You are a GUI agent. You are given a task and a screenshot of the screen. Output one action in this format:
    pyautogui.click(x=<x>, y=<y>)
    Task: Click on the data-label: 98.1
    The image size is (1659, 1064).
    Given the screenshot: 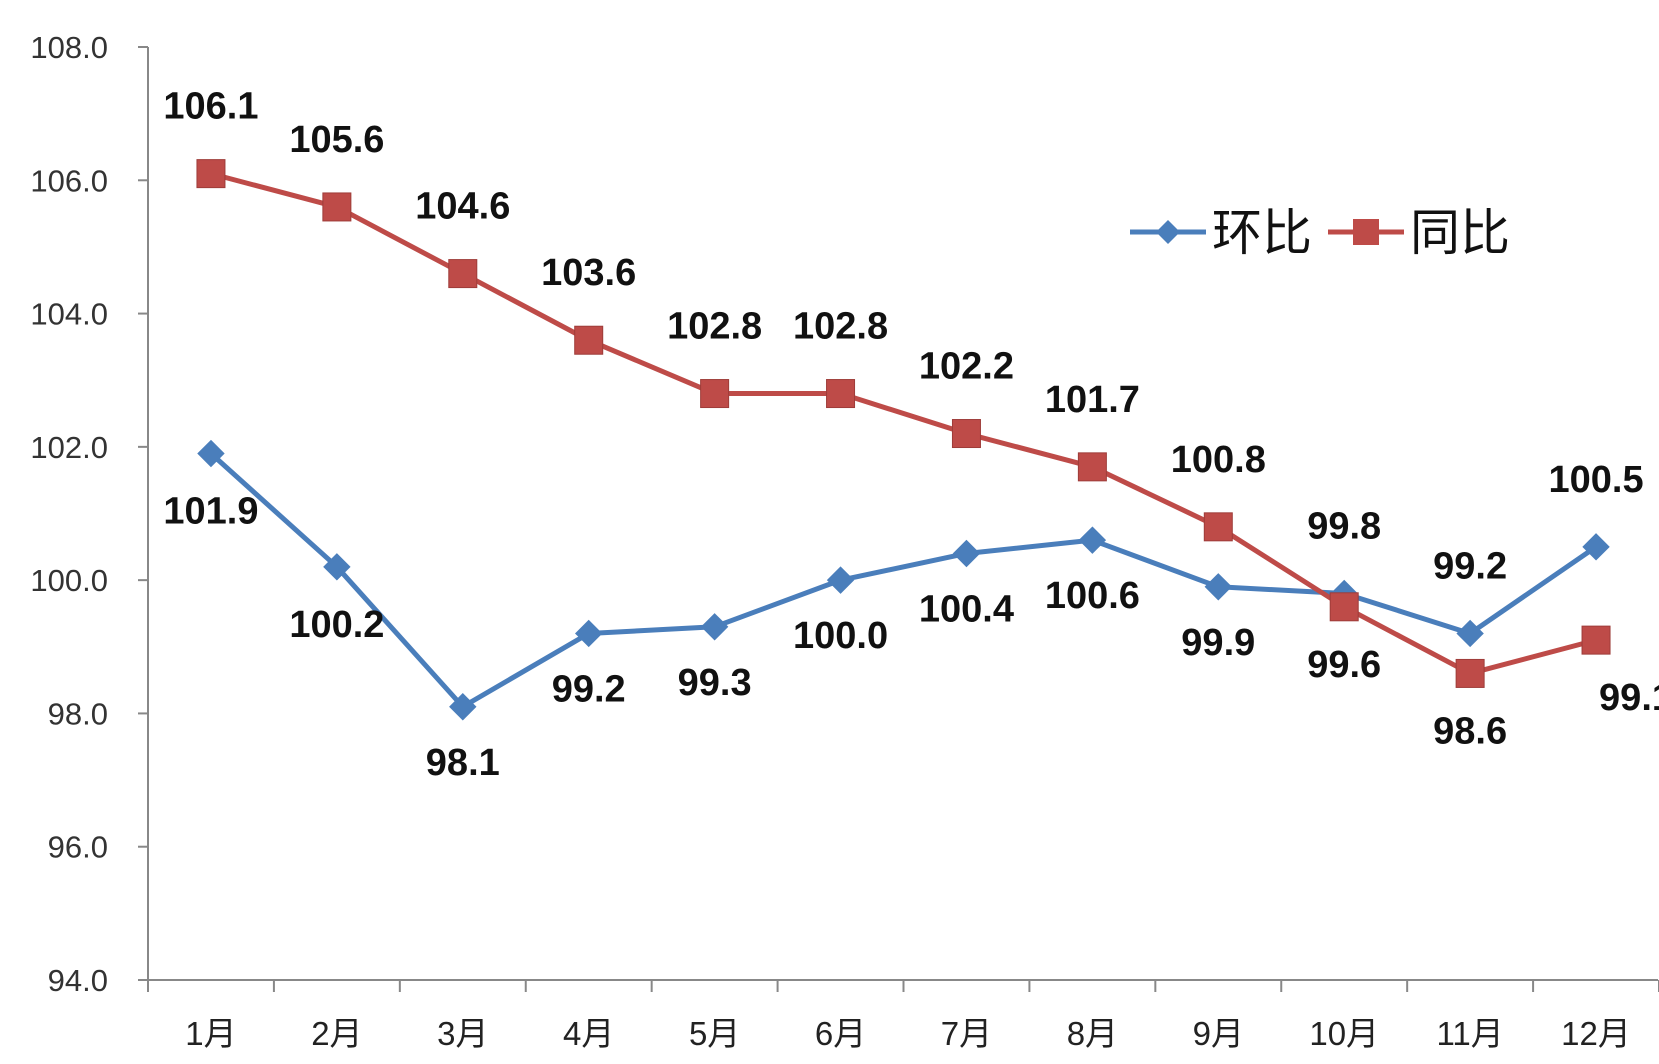 What is the action you would take?
    pyautogui.click(x=463, y=763)
    